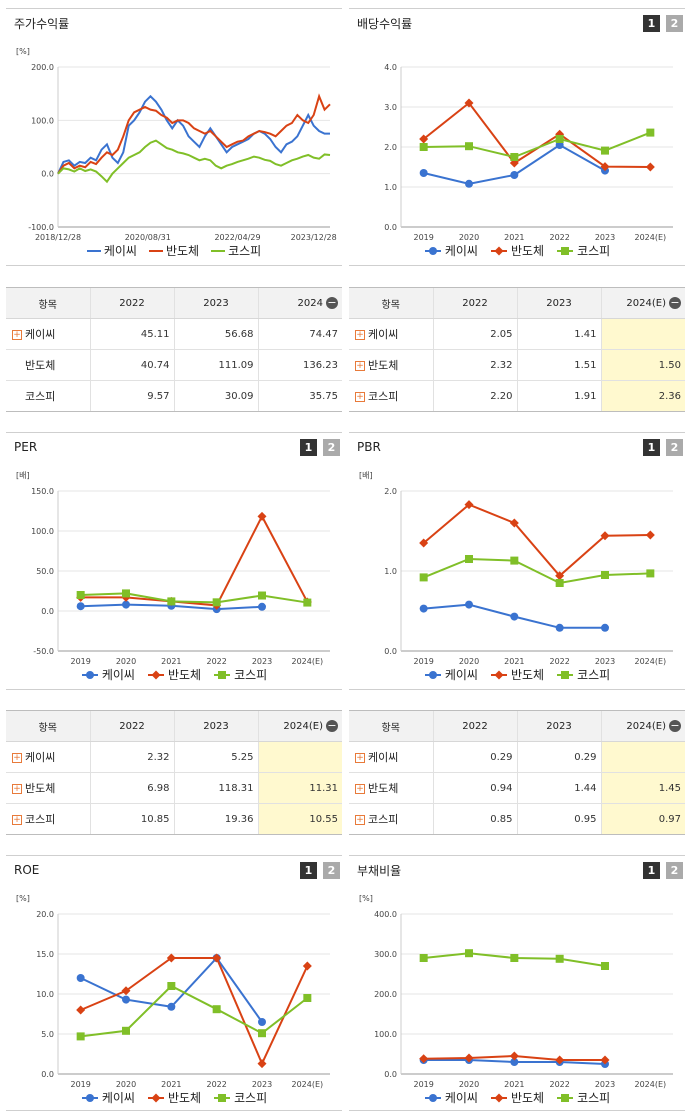  Describe the element at coordinates (385, 954) in the screenshot. I see `y-tick-label: 300.0` at that location.